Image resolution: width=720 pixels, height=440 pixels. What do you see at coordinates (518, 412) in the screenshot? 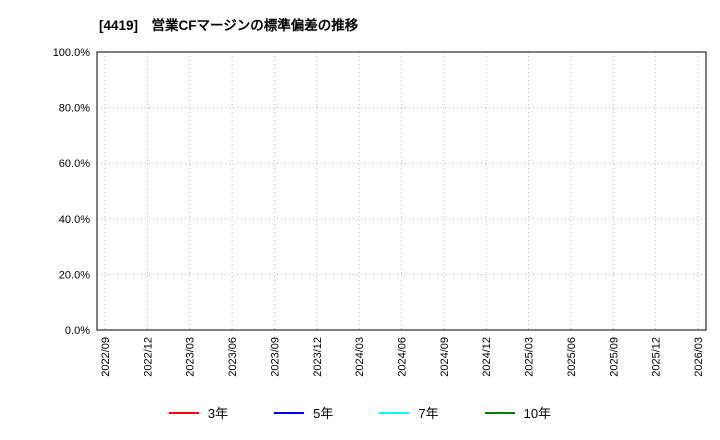
I see `legend-item-10年: 10年` at bounding box center [518, 412].